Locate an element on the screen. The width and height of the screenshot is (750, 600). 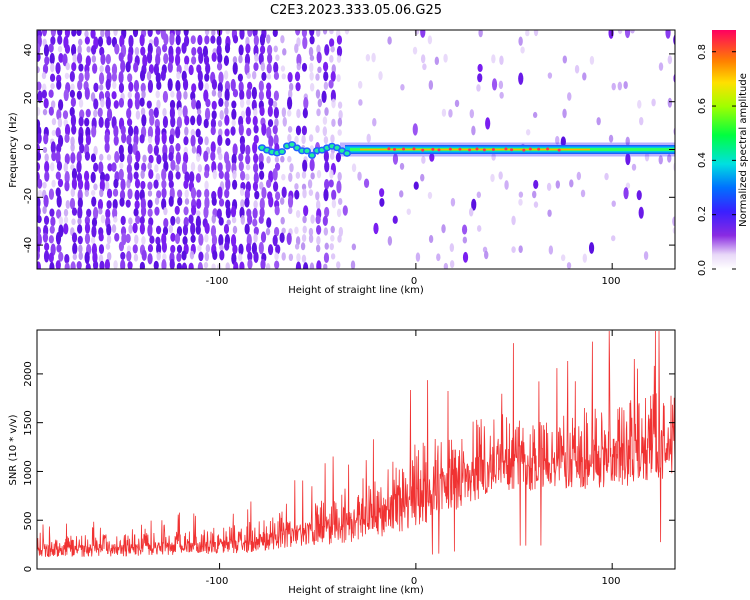
spectrogram-ytick-label: -20 is located at coordinates (28, 196).